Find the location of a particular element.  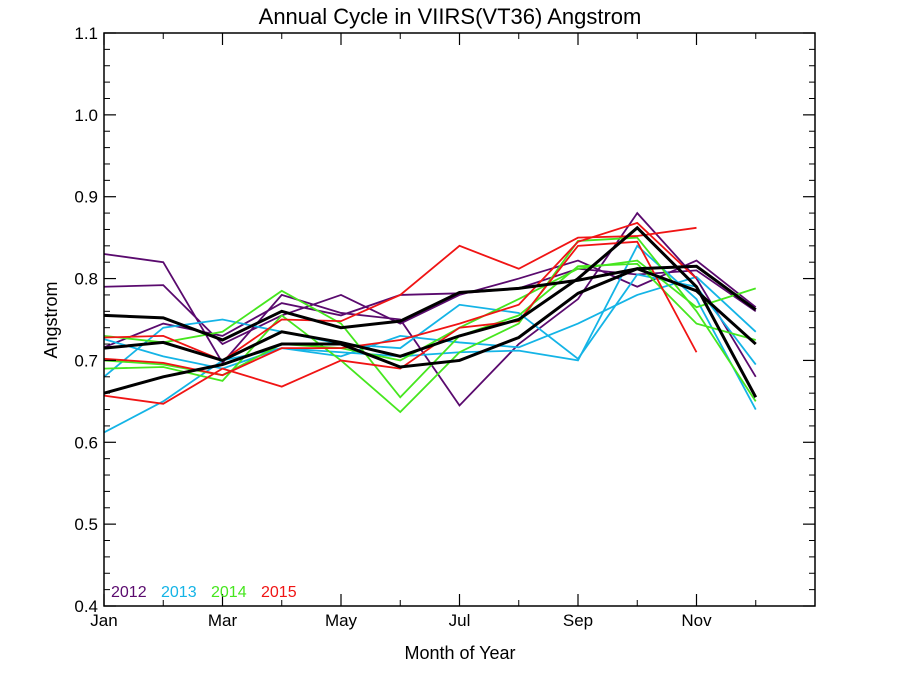

x-tick-label: May is located at coordinates (341, 620).